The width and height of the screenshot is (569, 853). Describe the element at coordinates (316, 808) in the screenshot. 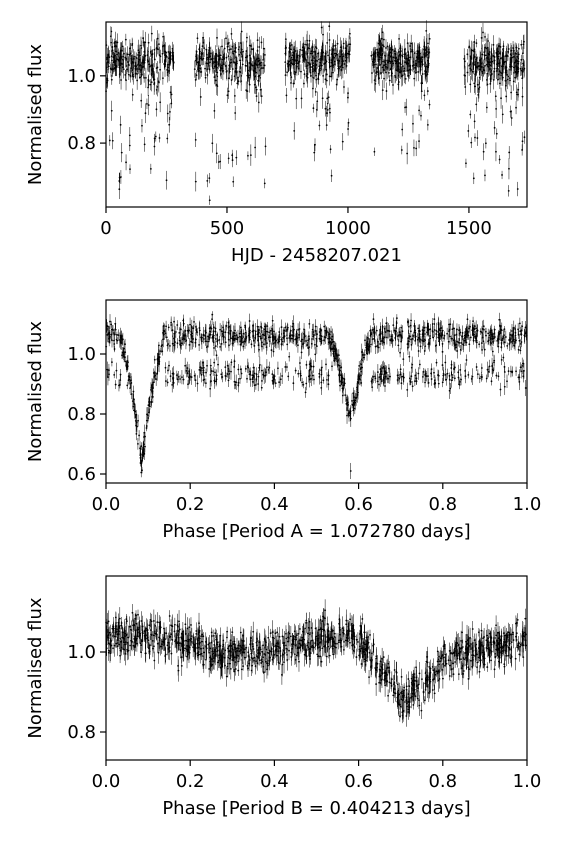

I see `x-axis-label: Phase [Period B = 0.404213 days]` at that location.